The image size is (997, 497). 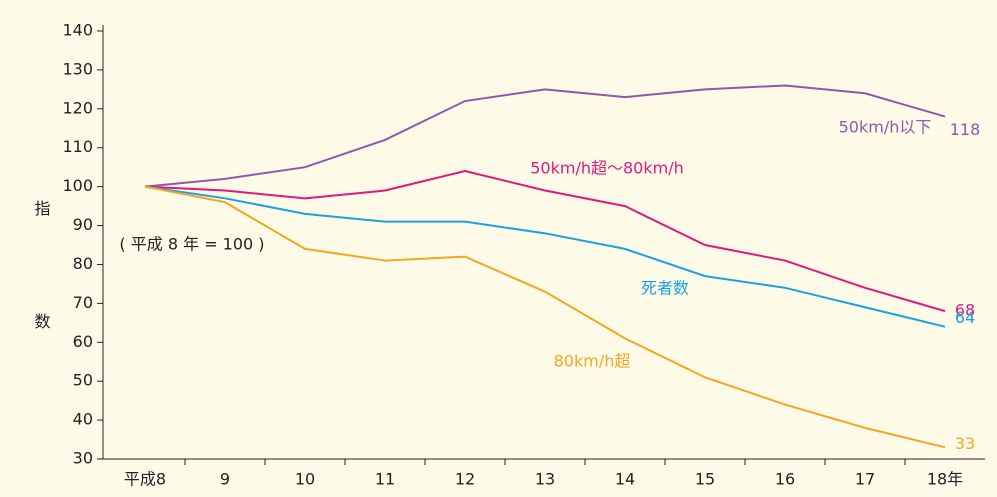 I want to click on end-value-label: 33, so click(x=965, y=443).